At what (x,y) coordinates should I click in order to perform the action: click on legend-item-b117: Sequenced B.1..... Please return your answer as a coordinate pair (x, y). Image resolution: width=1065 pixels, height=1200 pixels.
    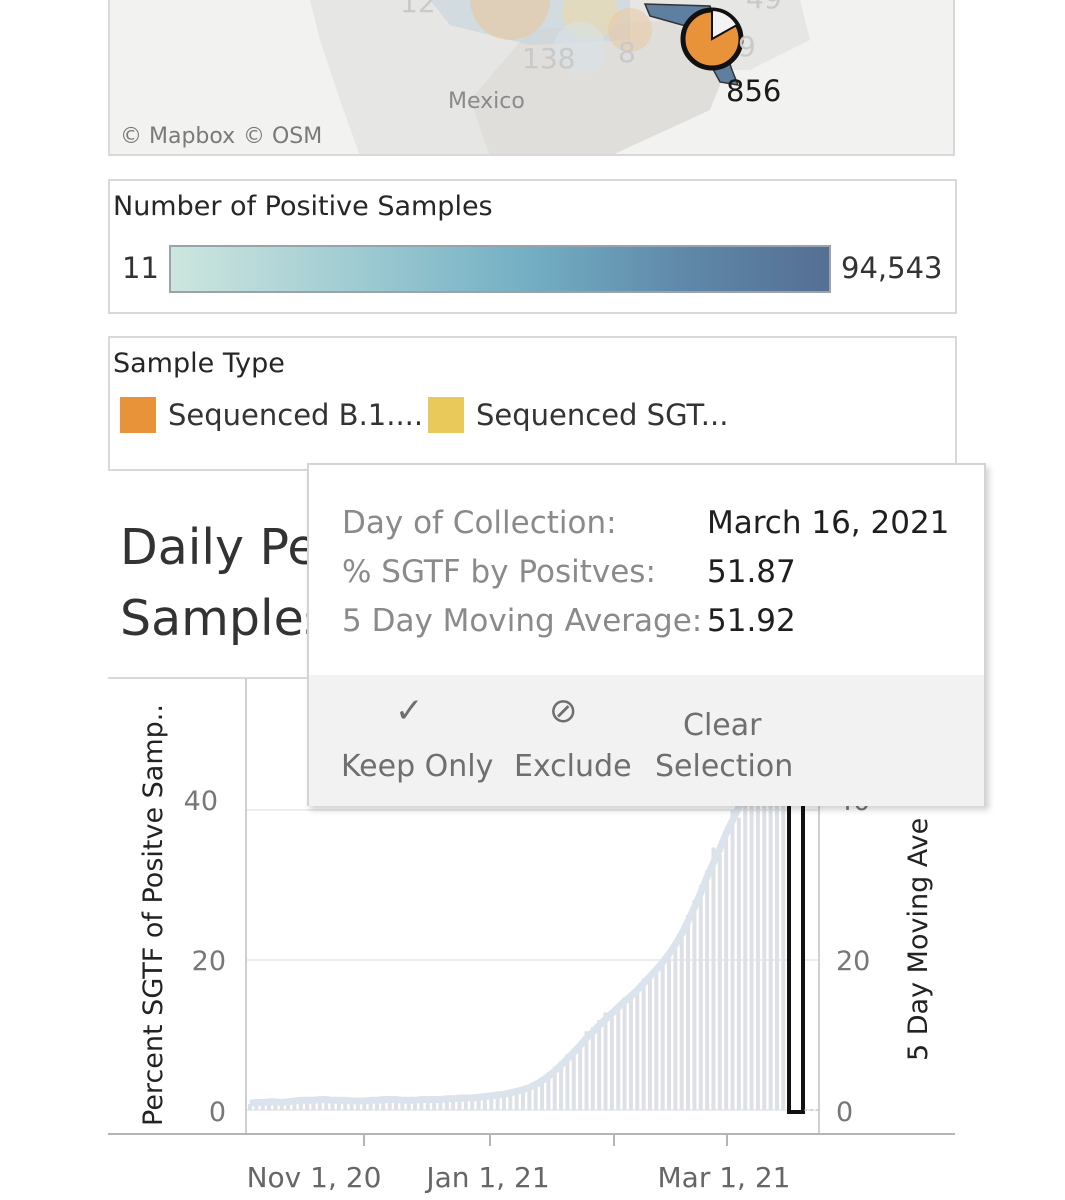
    Looking at the image, I should click on (296, 415).